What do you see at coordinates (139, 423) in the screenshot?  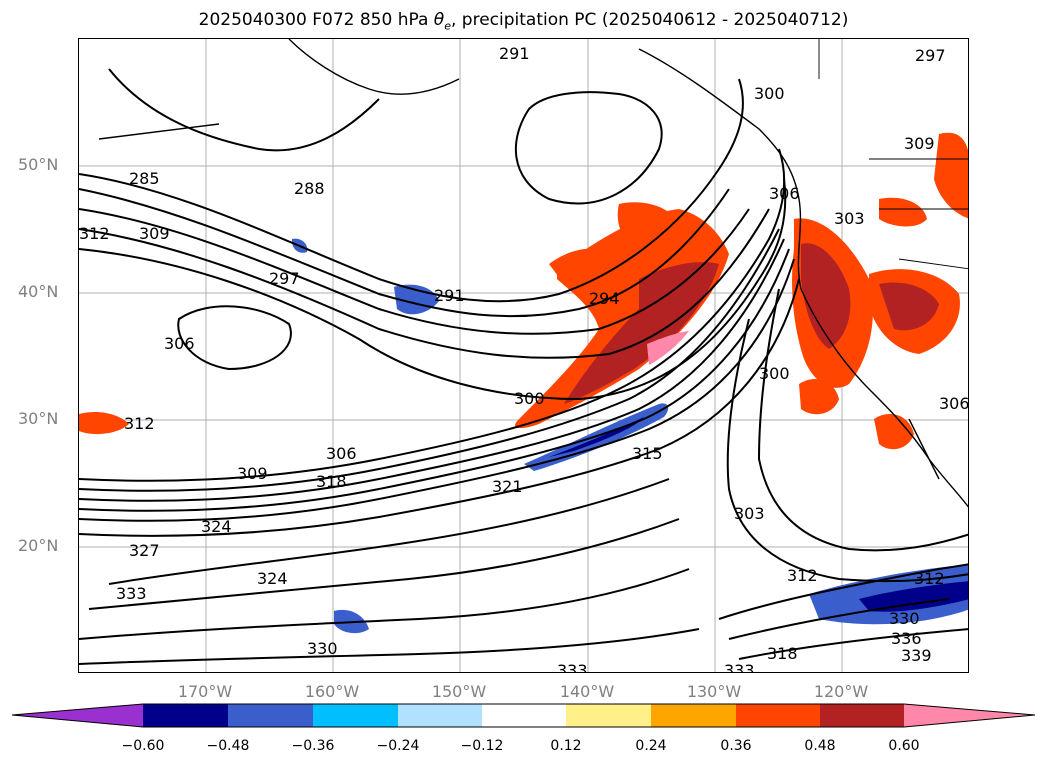 I see `contour-label-312-b: 312` at bounding box center [139, 423].